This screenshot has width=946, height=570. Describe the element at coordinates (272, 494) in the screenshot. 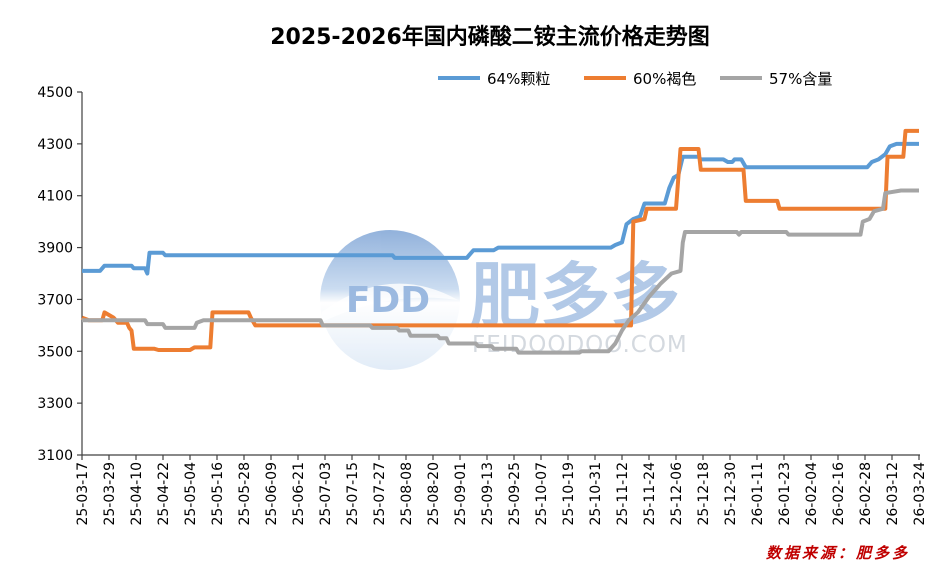

I see `x-tick-label: 25-06-09` at that location.